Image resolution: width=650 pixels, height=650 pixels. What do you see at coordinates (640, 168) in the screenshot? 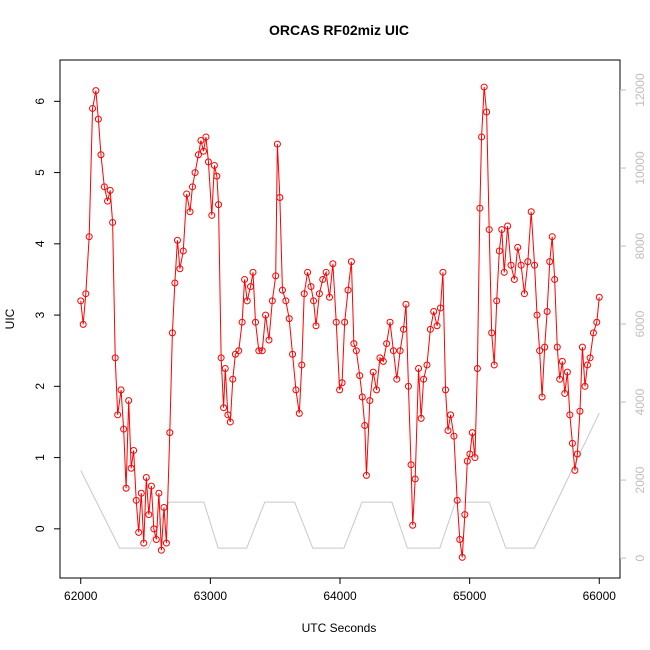
I see `y2-tick-label: 10000` at bounding box center [640, 168].